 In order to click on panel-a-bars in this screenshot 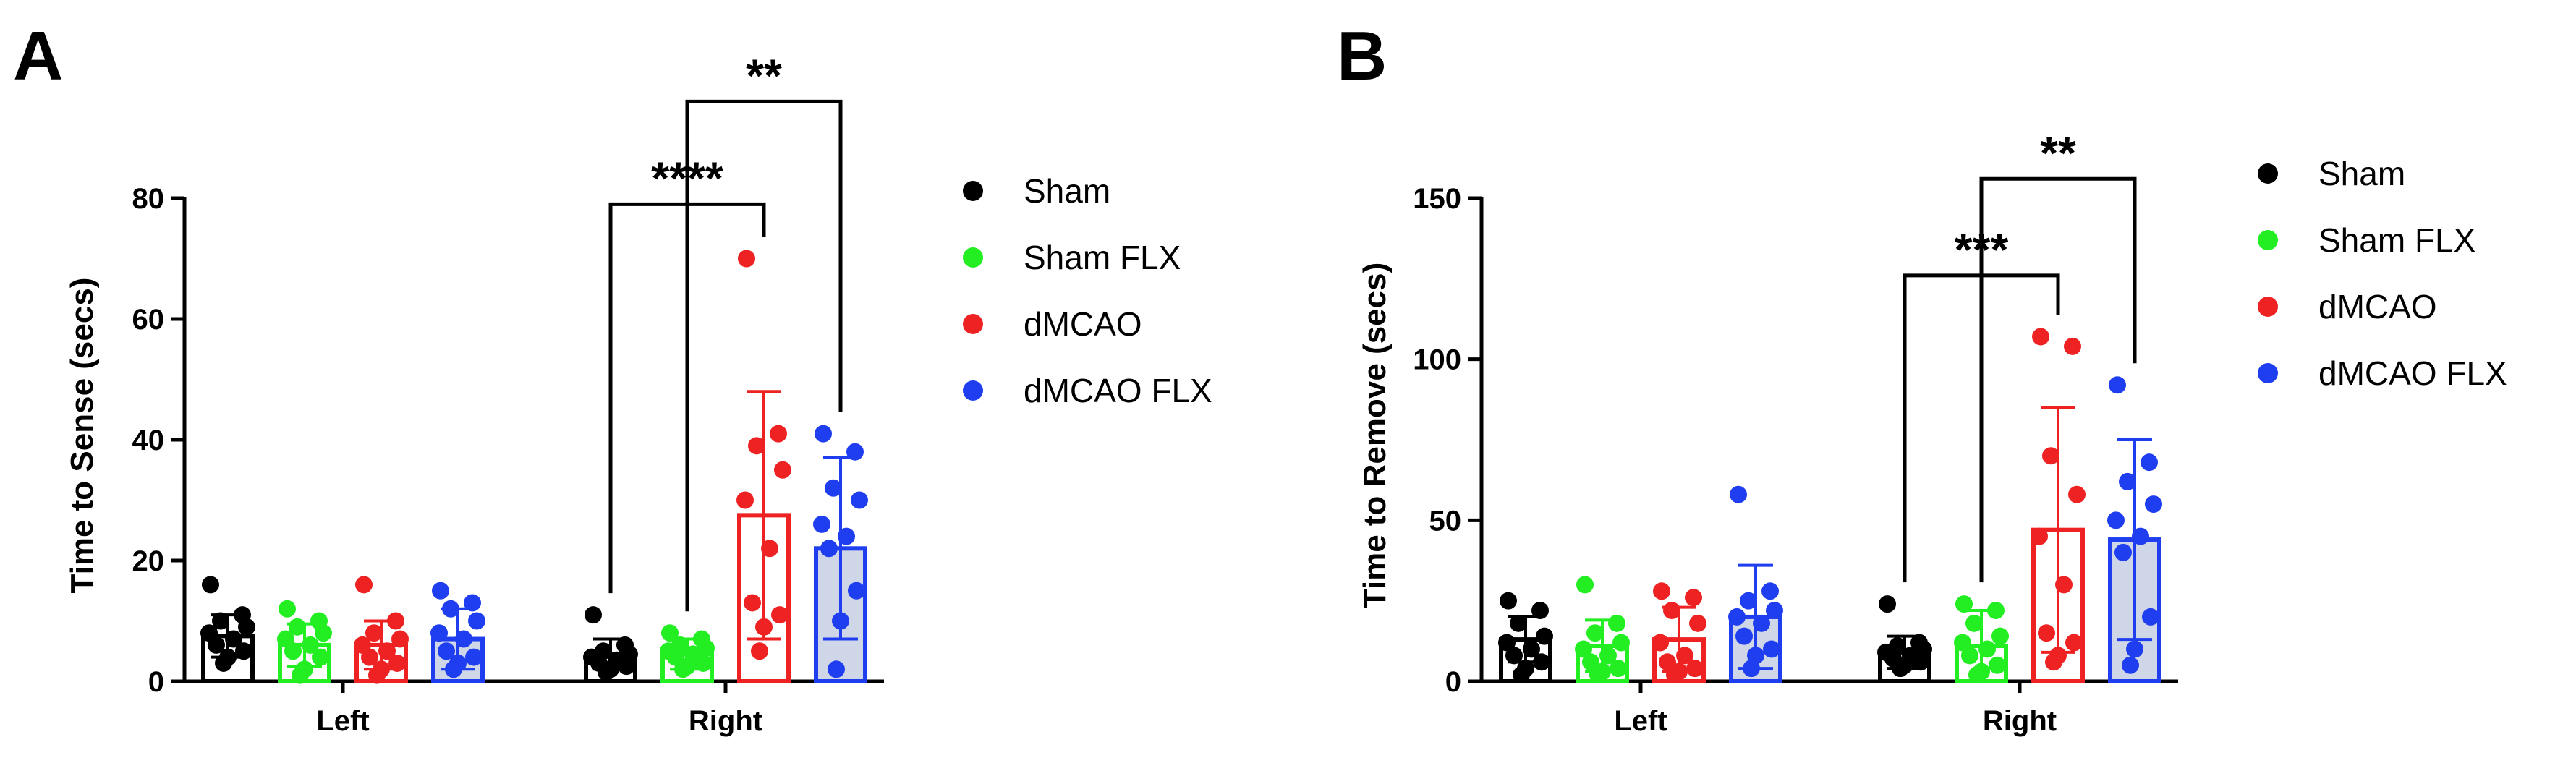, I will do `click(534, 537)`.